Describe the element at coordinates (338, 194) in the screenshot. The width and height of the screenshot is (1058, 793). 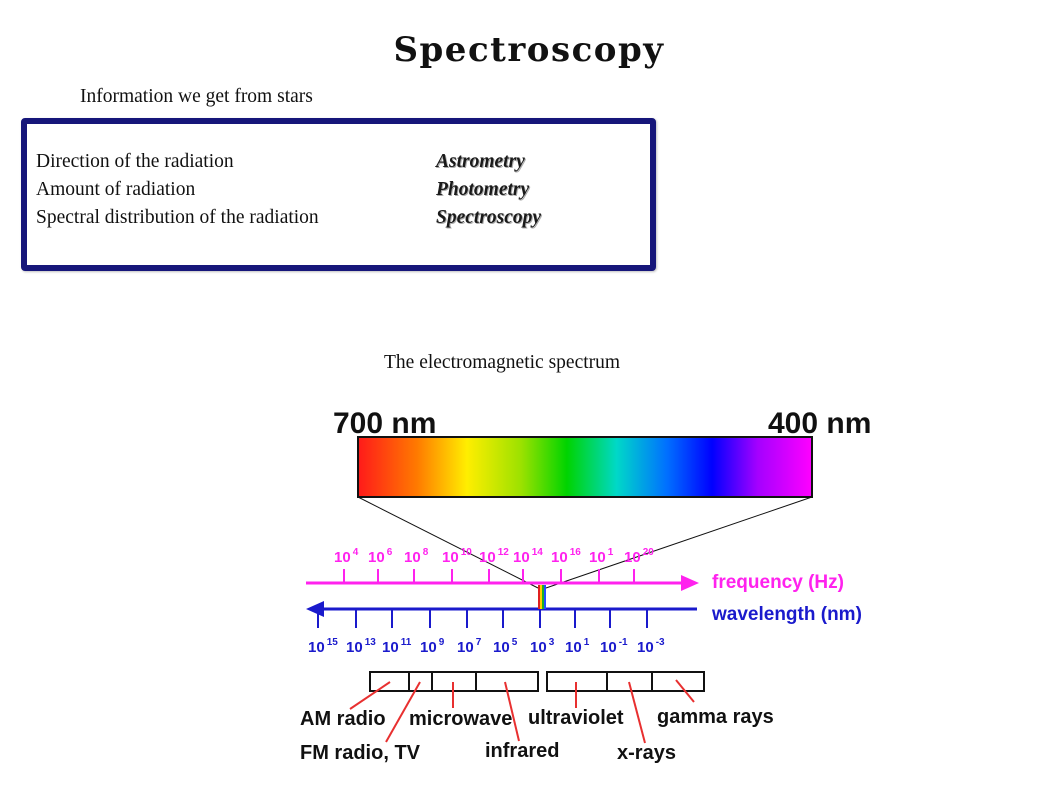
I see `info-box` at that location.